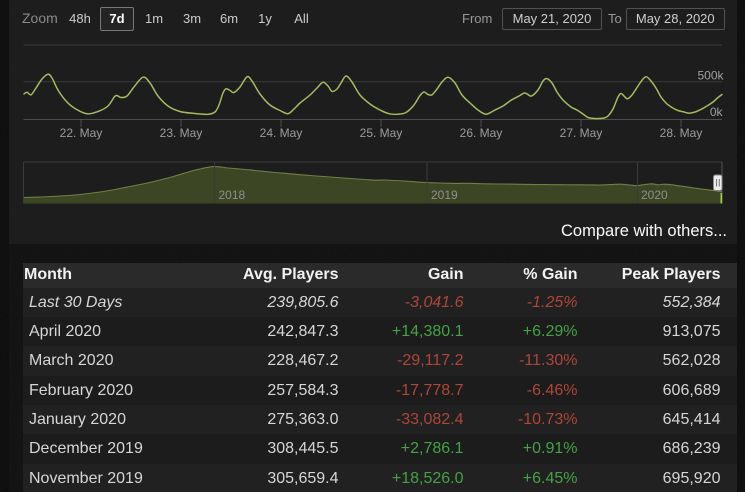 The image size is (745, 492). I want to click on svg-text: 500k, so click(710, 75).